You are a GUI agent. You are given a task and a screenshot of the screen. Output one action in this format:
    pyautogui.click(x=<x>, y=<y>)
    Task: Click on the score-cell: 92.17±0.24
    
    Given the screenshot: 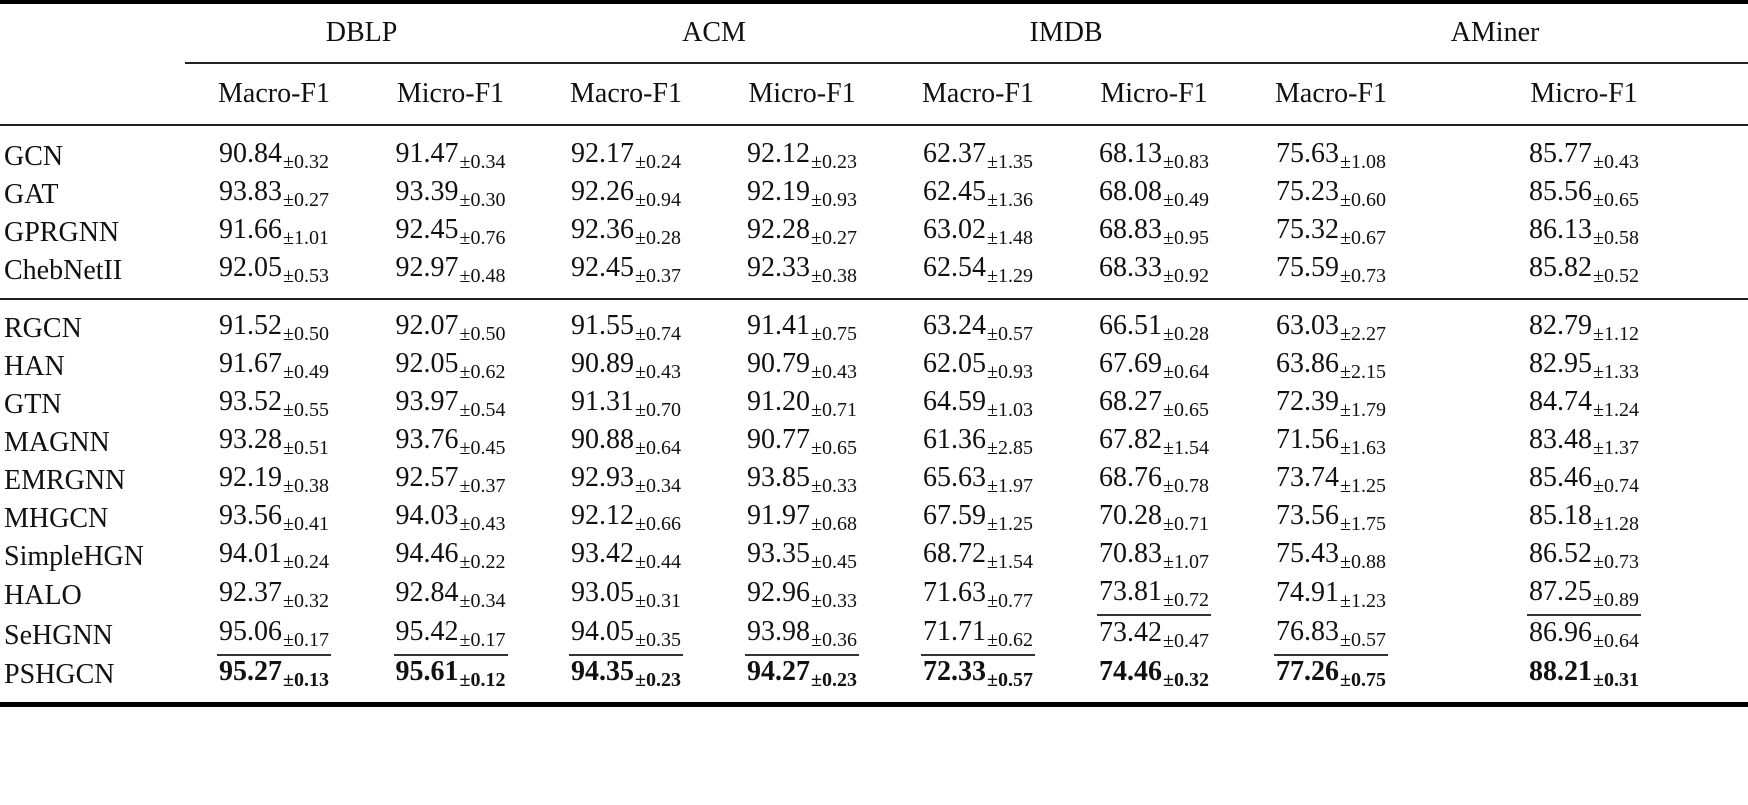 What is the action you would take?
    pyautogui.click(x=626, y=150)
    